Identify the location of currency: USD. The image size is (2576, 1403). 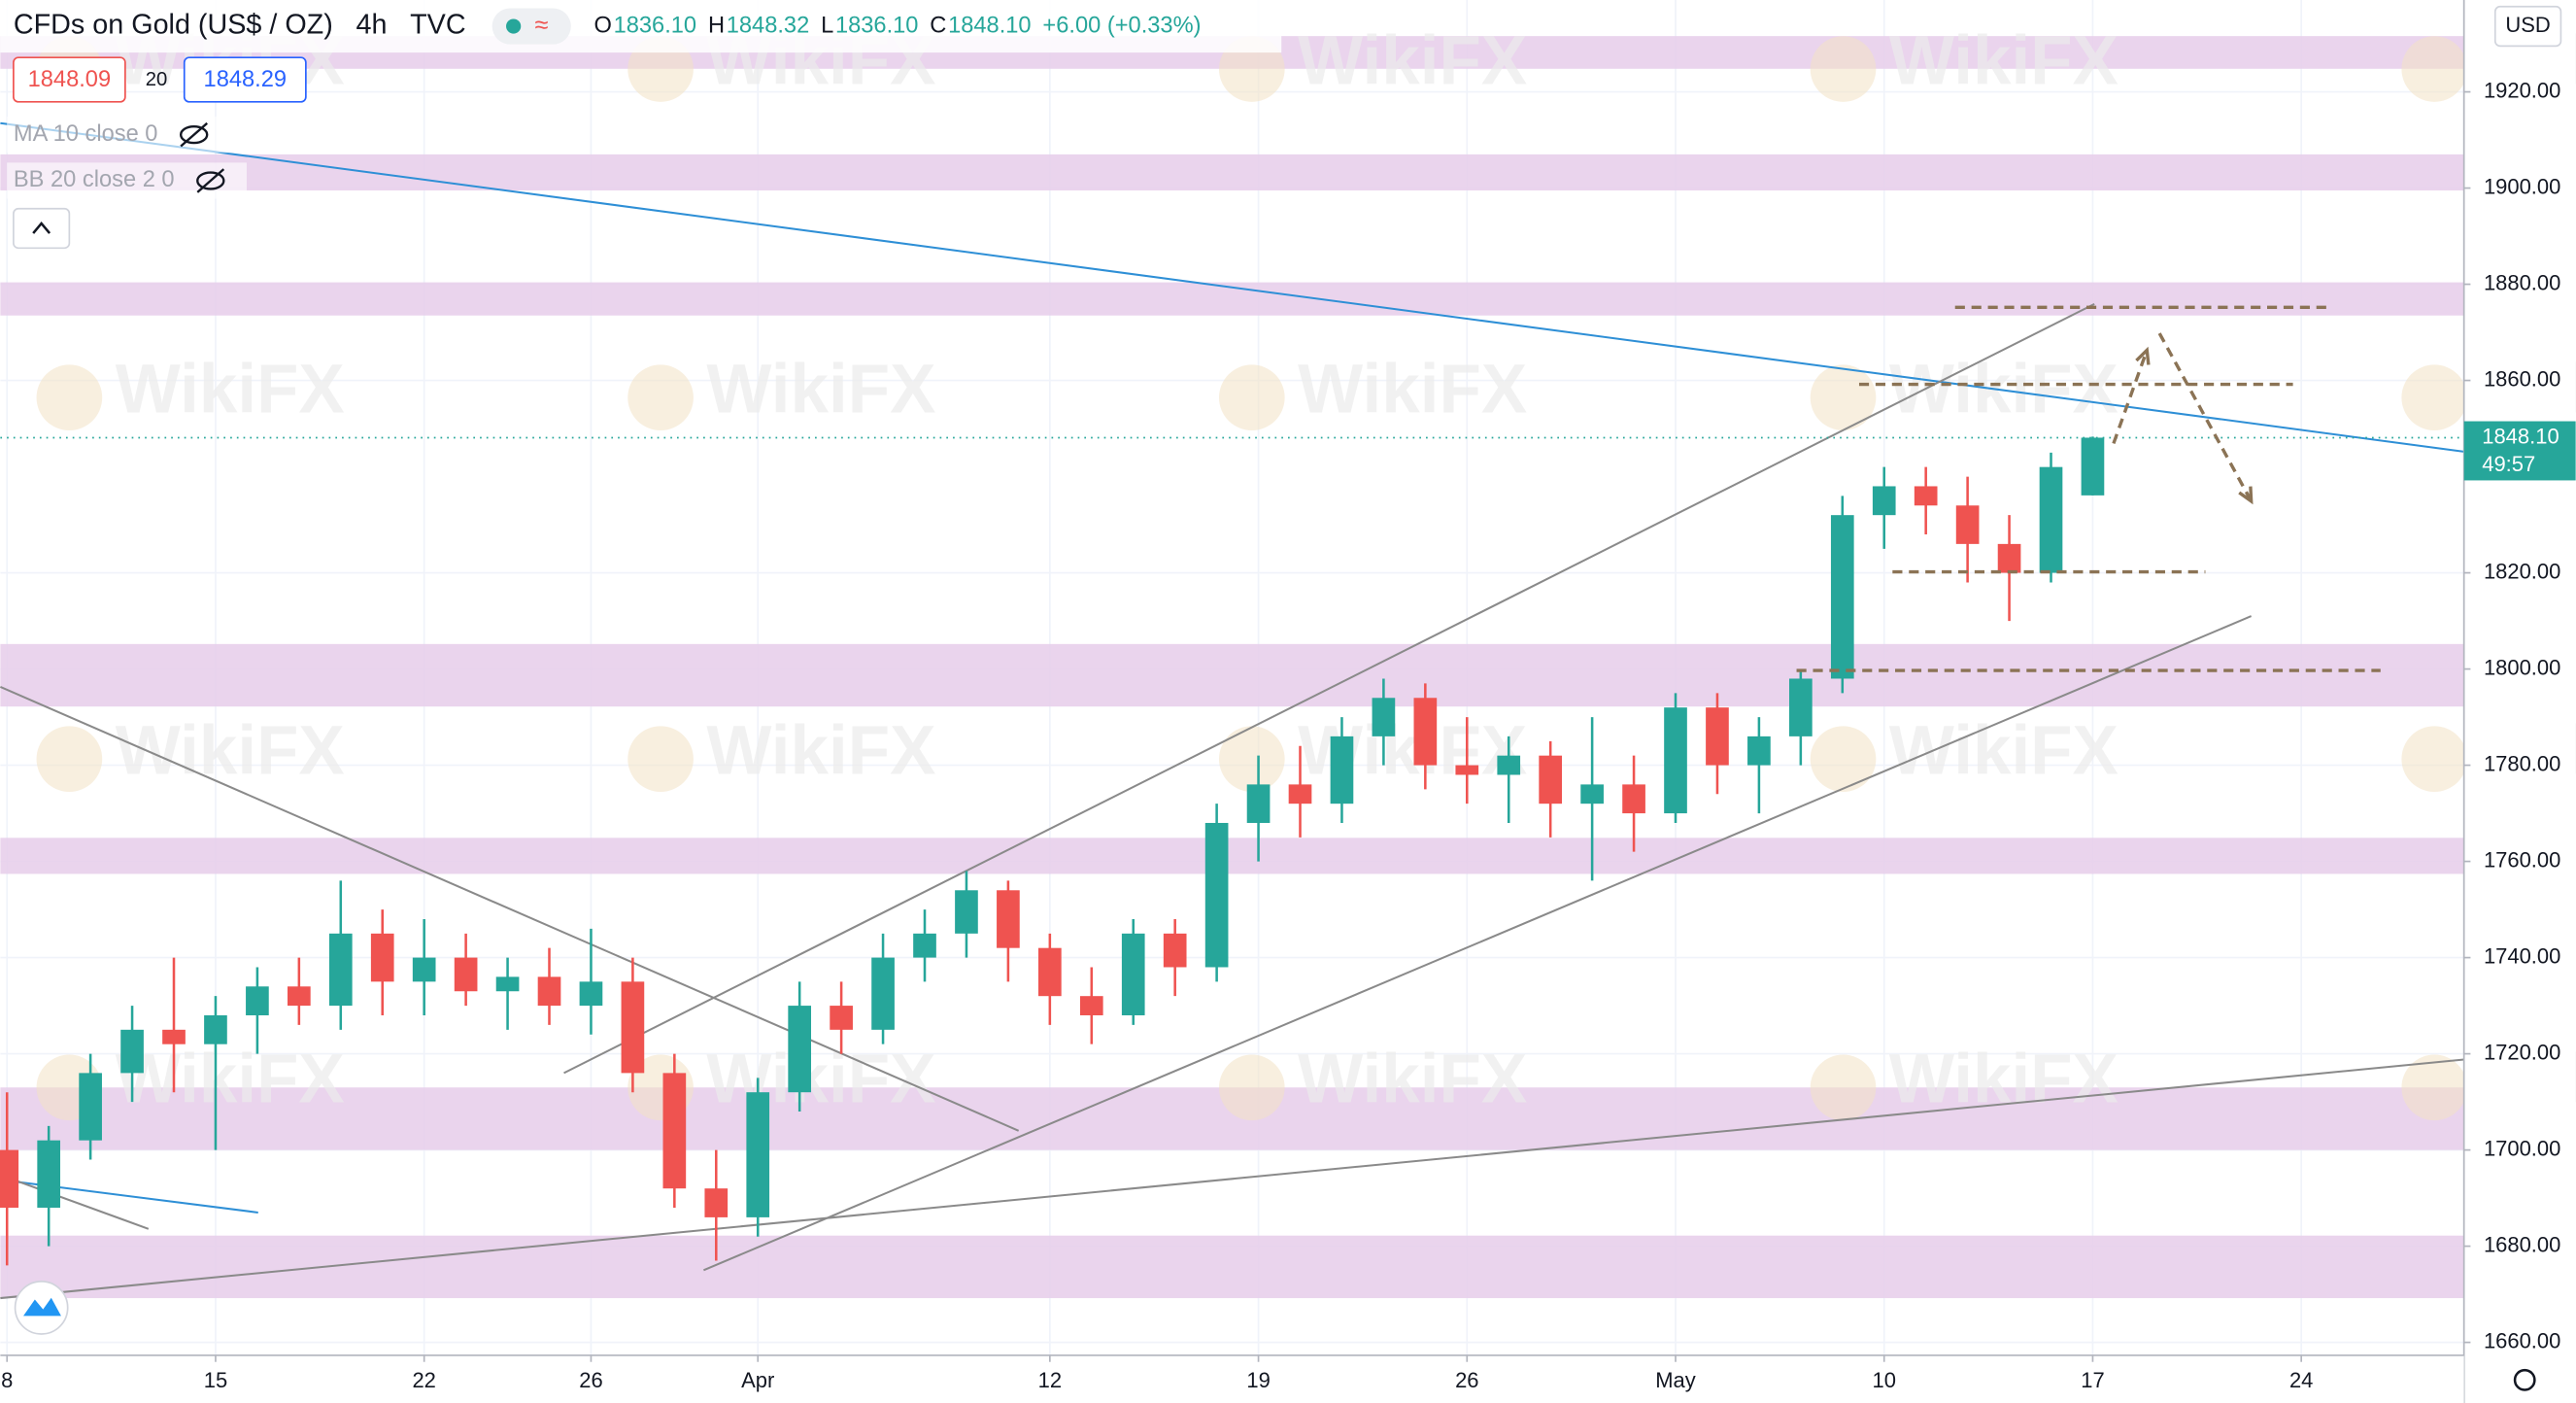
(2527, 25).